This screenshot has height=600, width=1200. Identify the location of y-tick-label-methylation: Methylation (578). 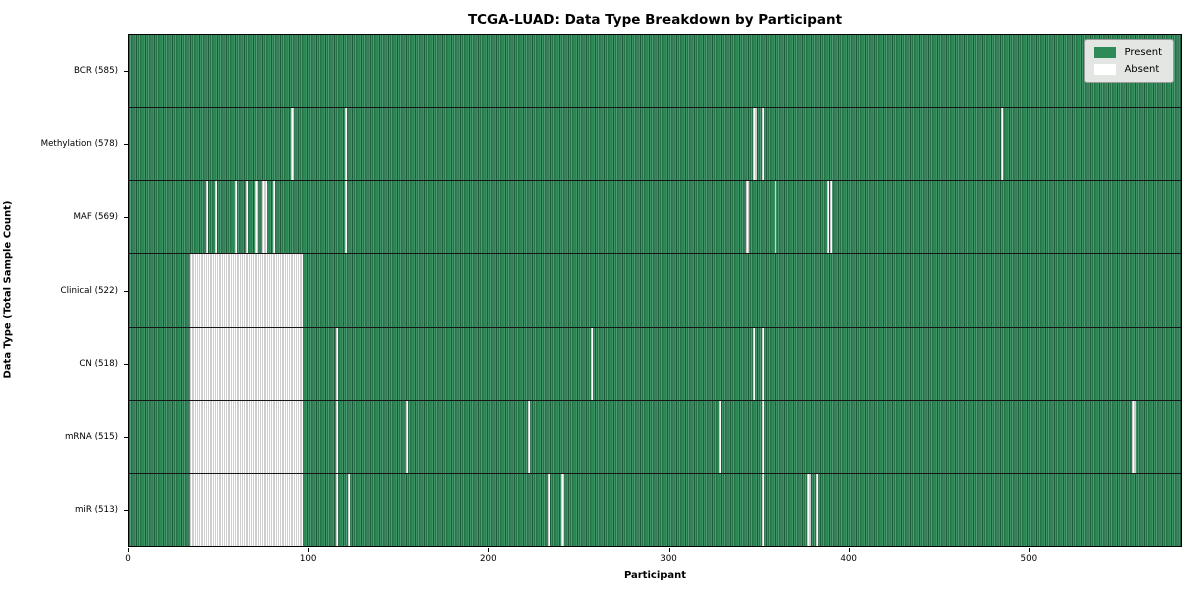
(79, 143).